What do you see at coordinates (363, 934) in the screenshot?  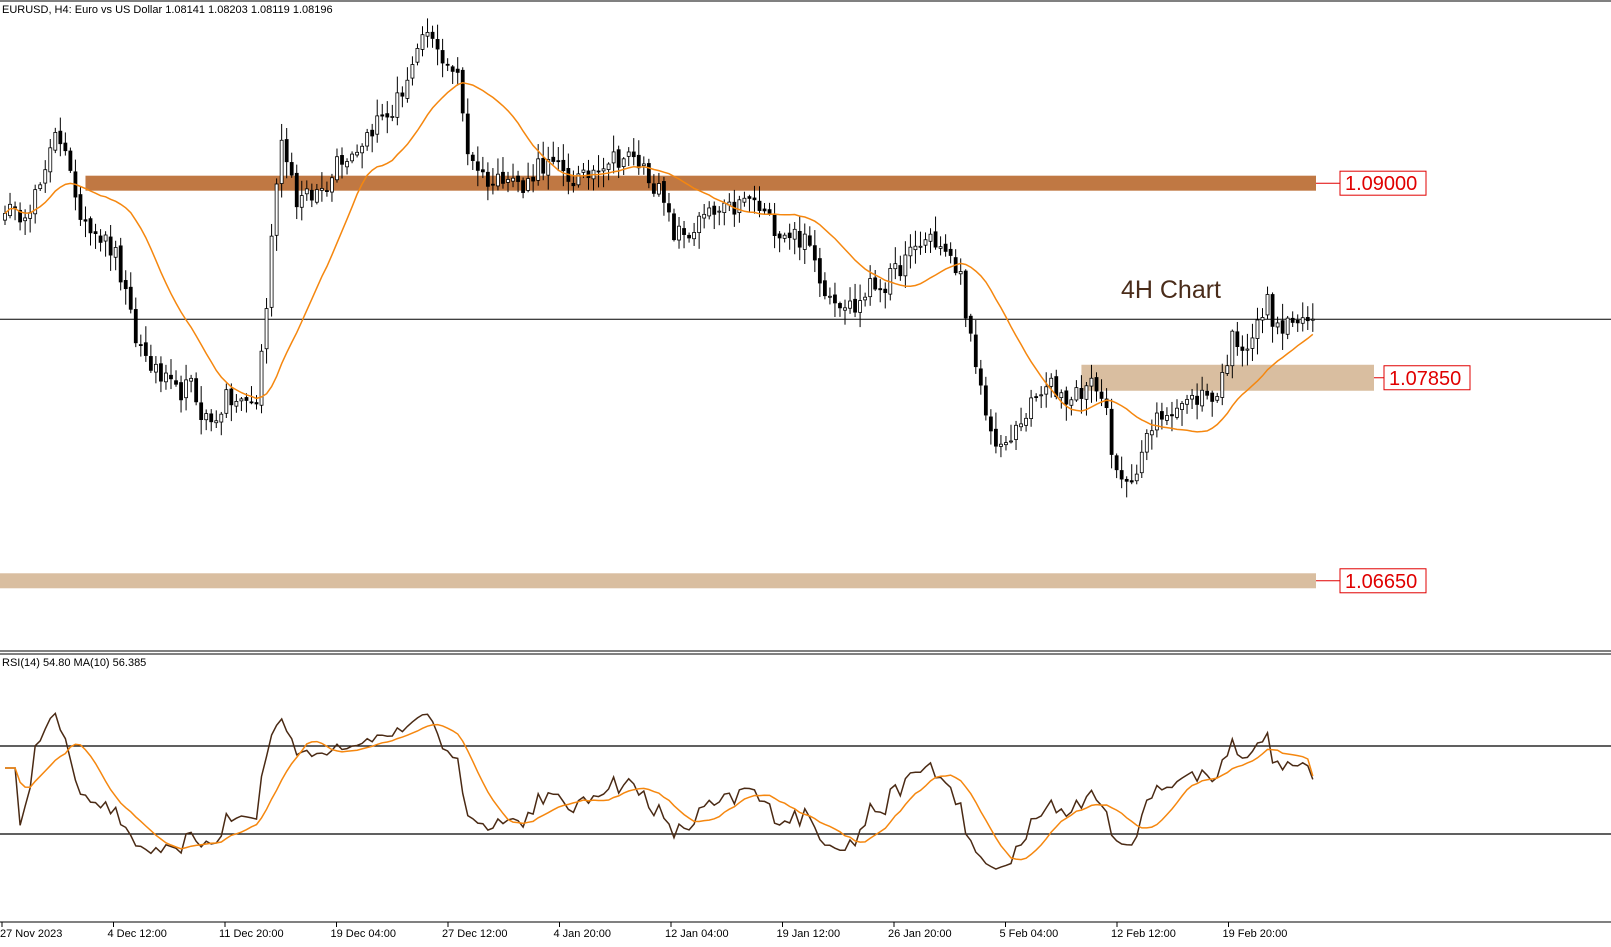 I see `time-tick-label: 19 Dec 04:00` at bounding box center [363, 934].